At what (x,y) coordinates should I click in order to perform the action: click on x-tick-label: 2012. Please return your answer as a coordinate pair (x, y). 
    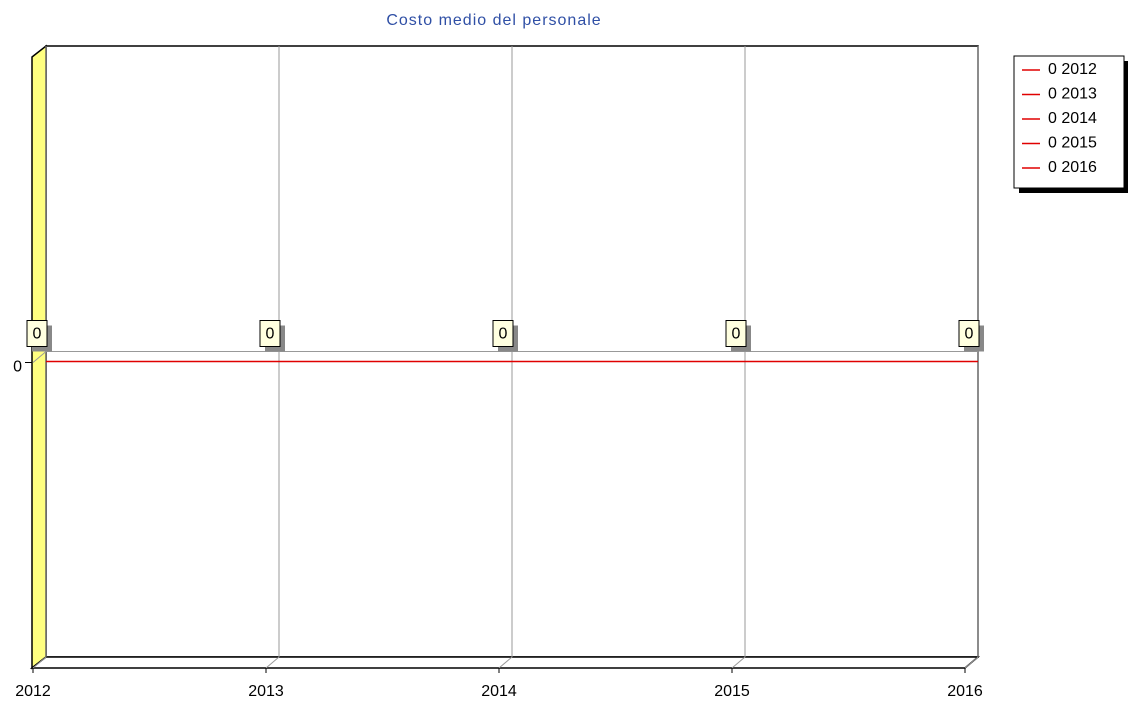
    Looking at the image, I should click on (33, 691).